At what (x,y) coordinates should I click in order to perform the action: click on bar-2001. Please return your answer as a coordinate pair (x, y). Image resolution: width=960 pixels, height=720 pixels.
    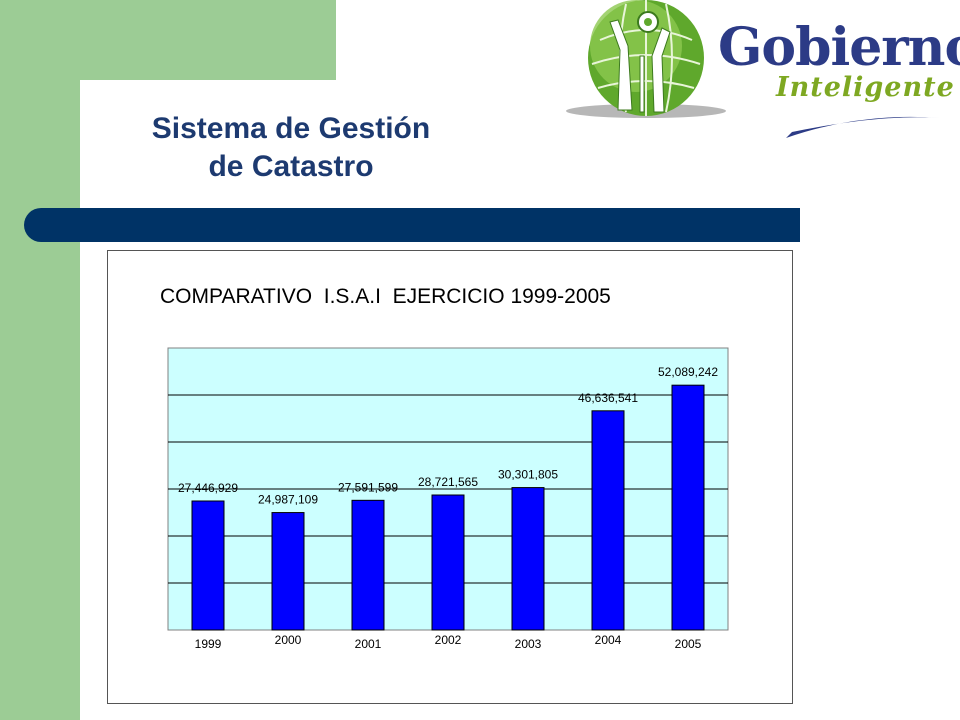
    Looking at the image, I should click on (368, 565).